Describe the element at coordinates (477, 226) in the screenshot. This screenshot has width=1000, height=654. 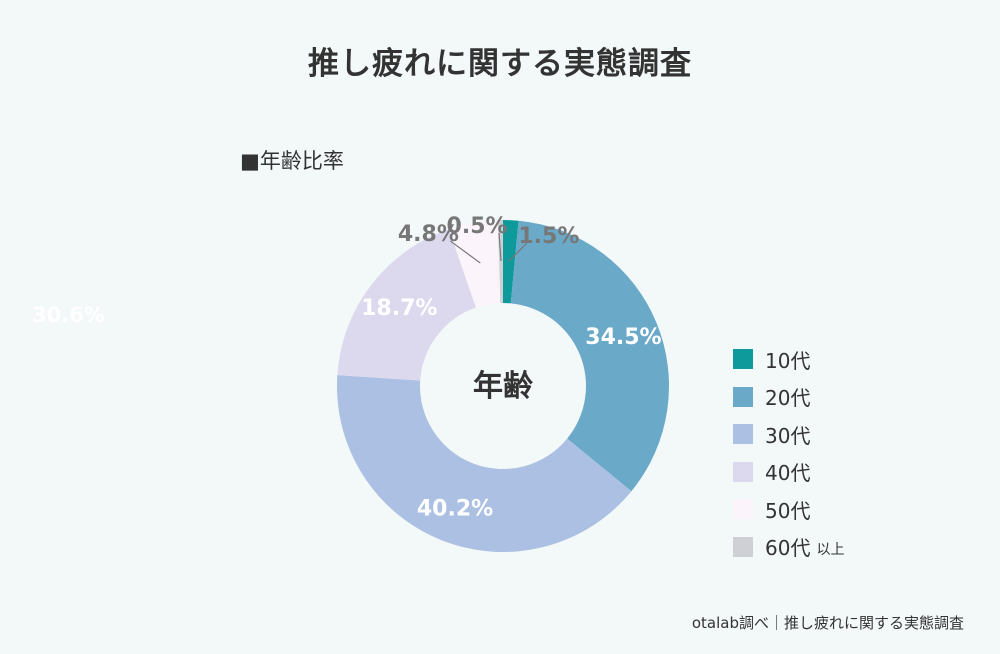
I see `slice-value-label-6: 0.5%` at that location.